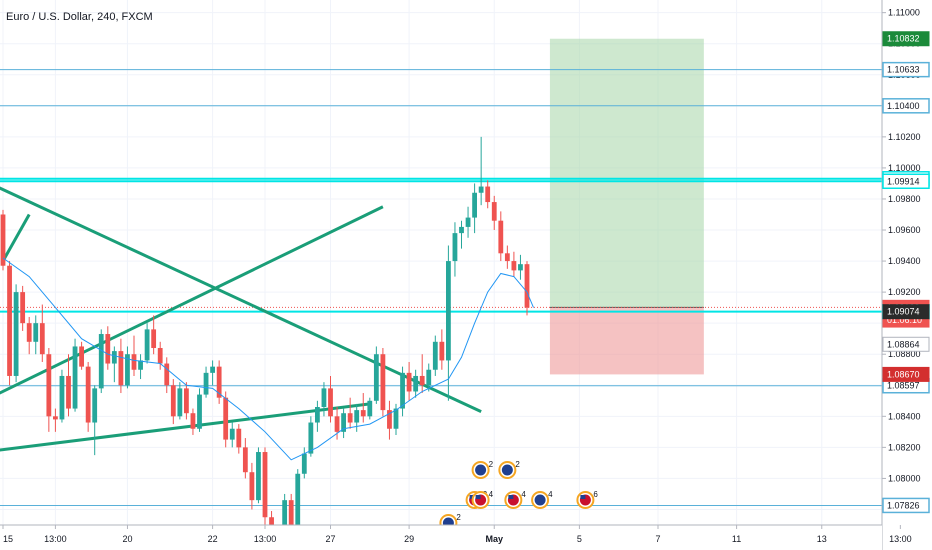 The image size is (932, 550). I want to click on time-tick-label: 7, so click(657, 539).